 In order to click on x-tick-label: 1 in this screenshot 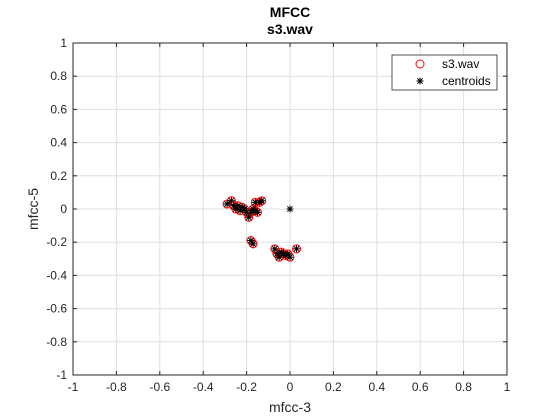, I will do `click(507, 387)`.